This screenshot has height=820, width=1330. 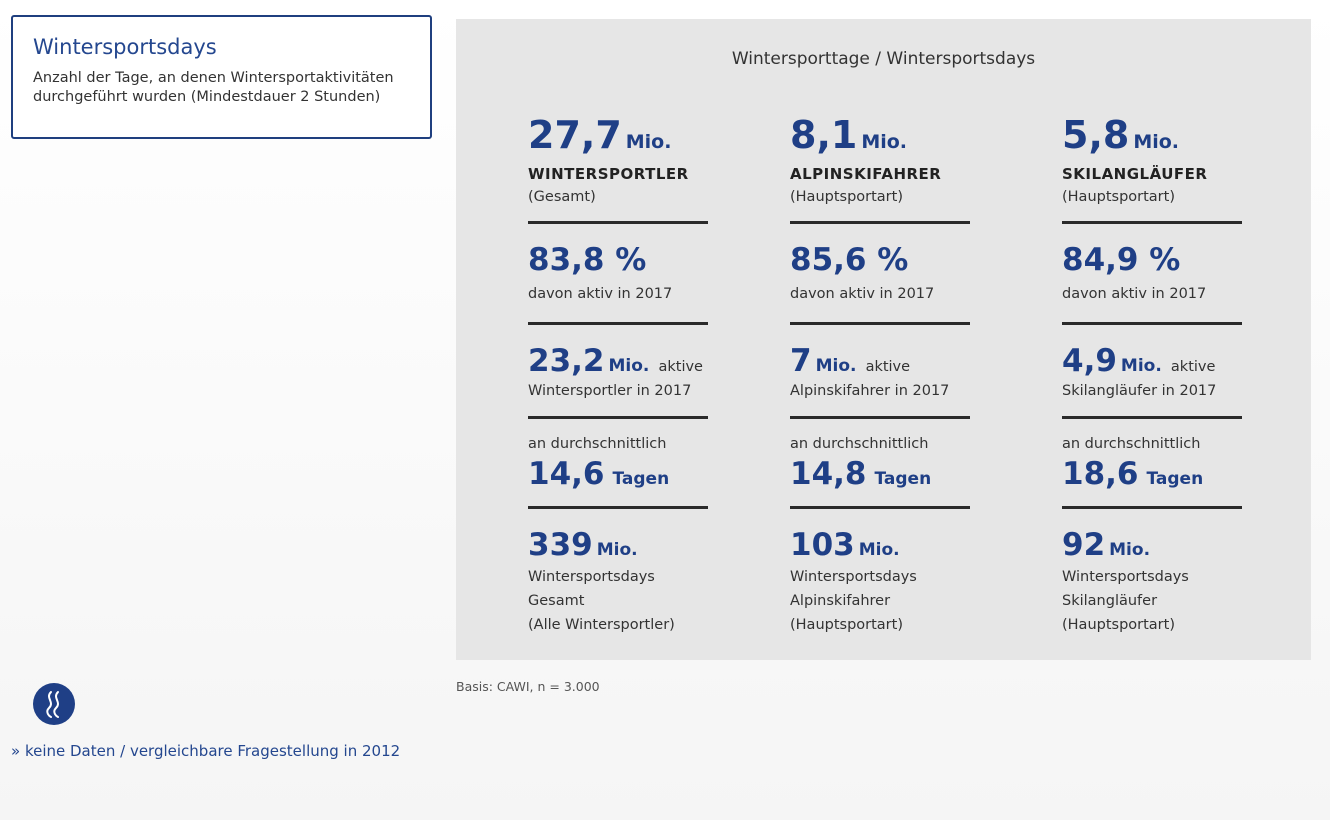 What do you see at coordinates (1152, 545) in the screenshot?
I see `sportsdays-row: 92 Mio.` at bounding box center [1152, 545].